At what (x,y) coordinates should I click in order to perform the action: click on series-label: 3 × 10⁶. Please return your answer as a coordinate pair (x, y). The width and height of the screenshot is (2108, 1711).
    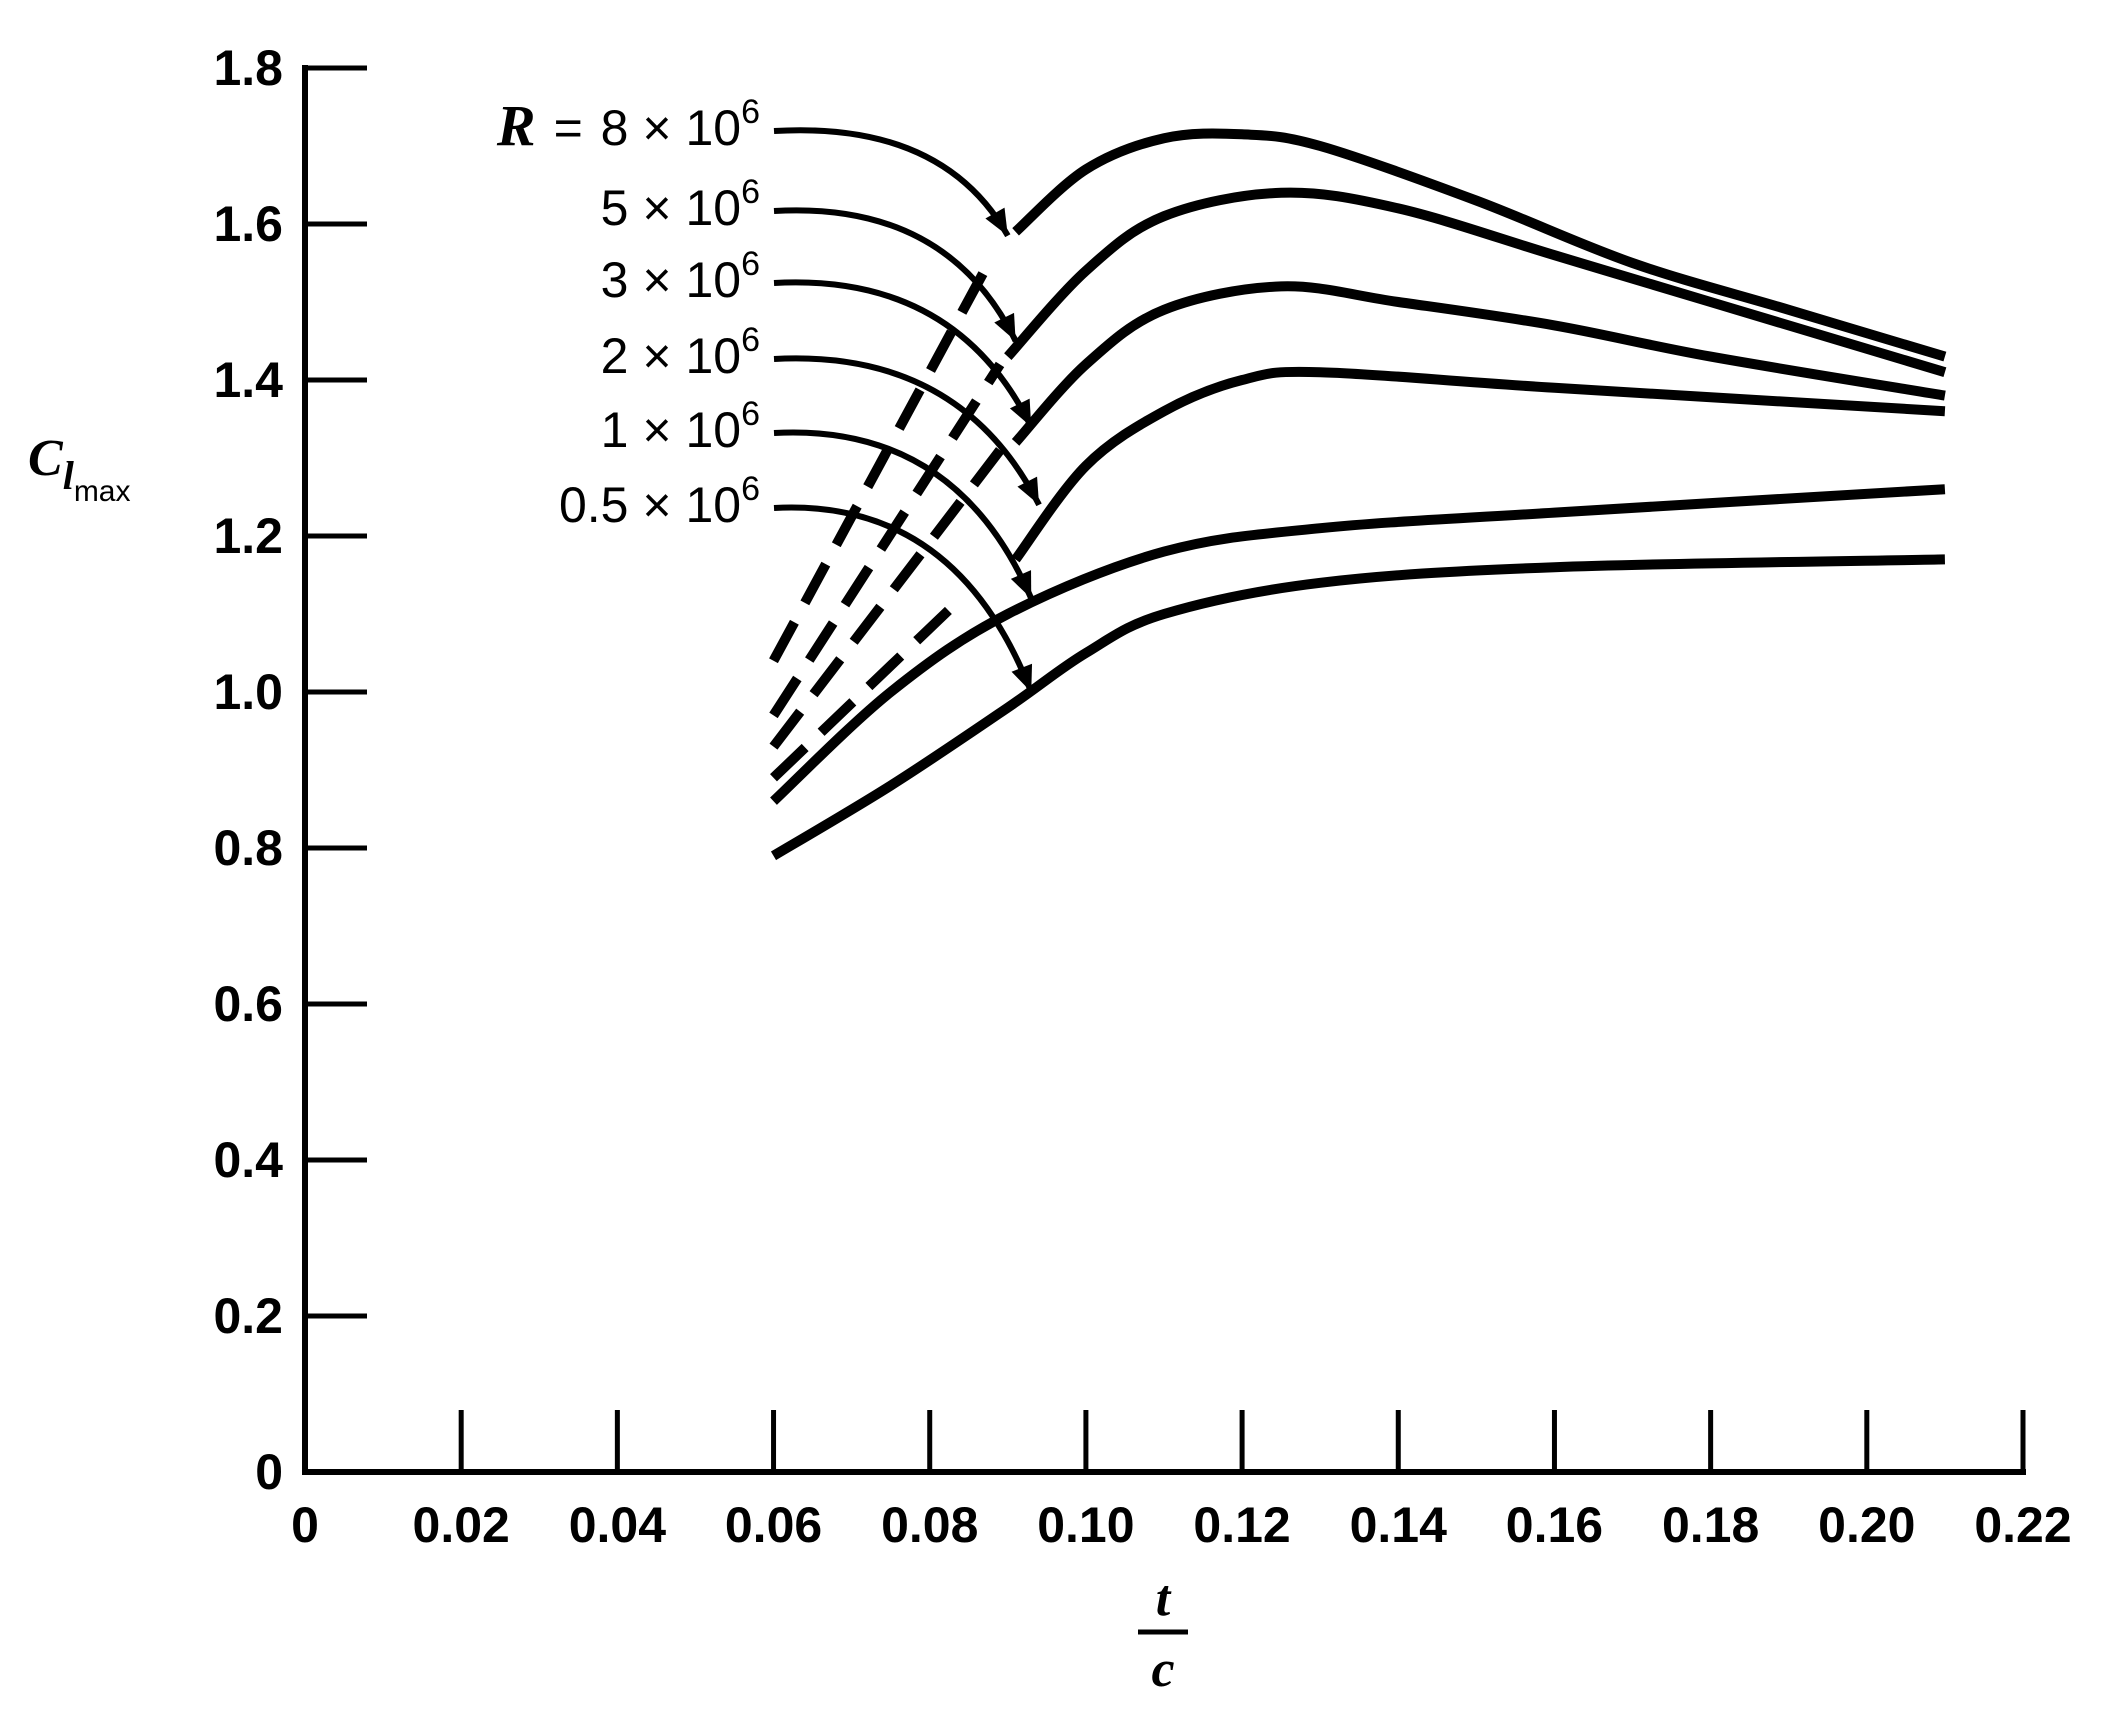
    Looking at the image, I should click on (817, 337).